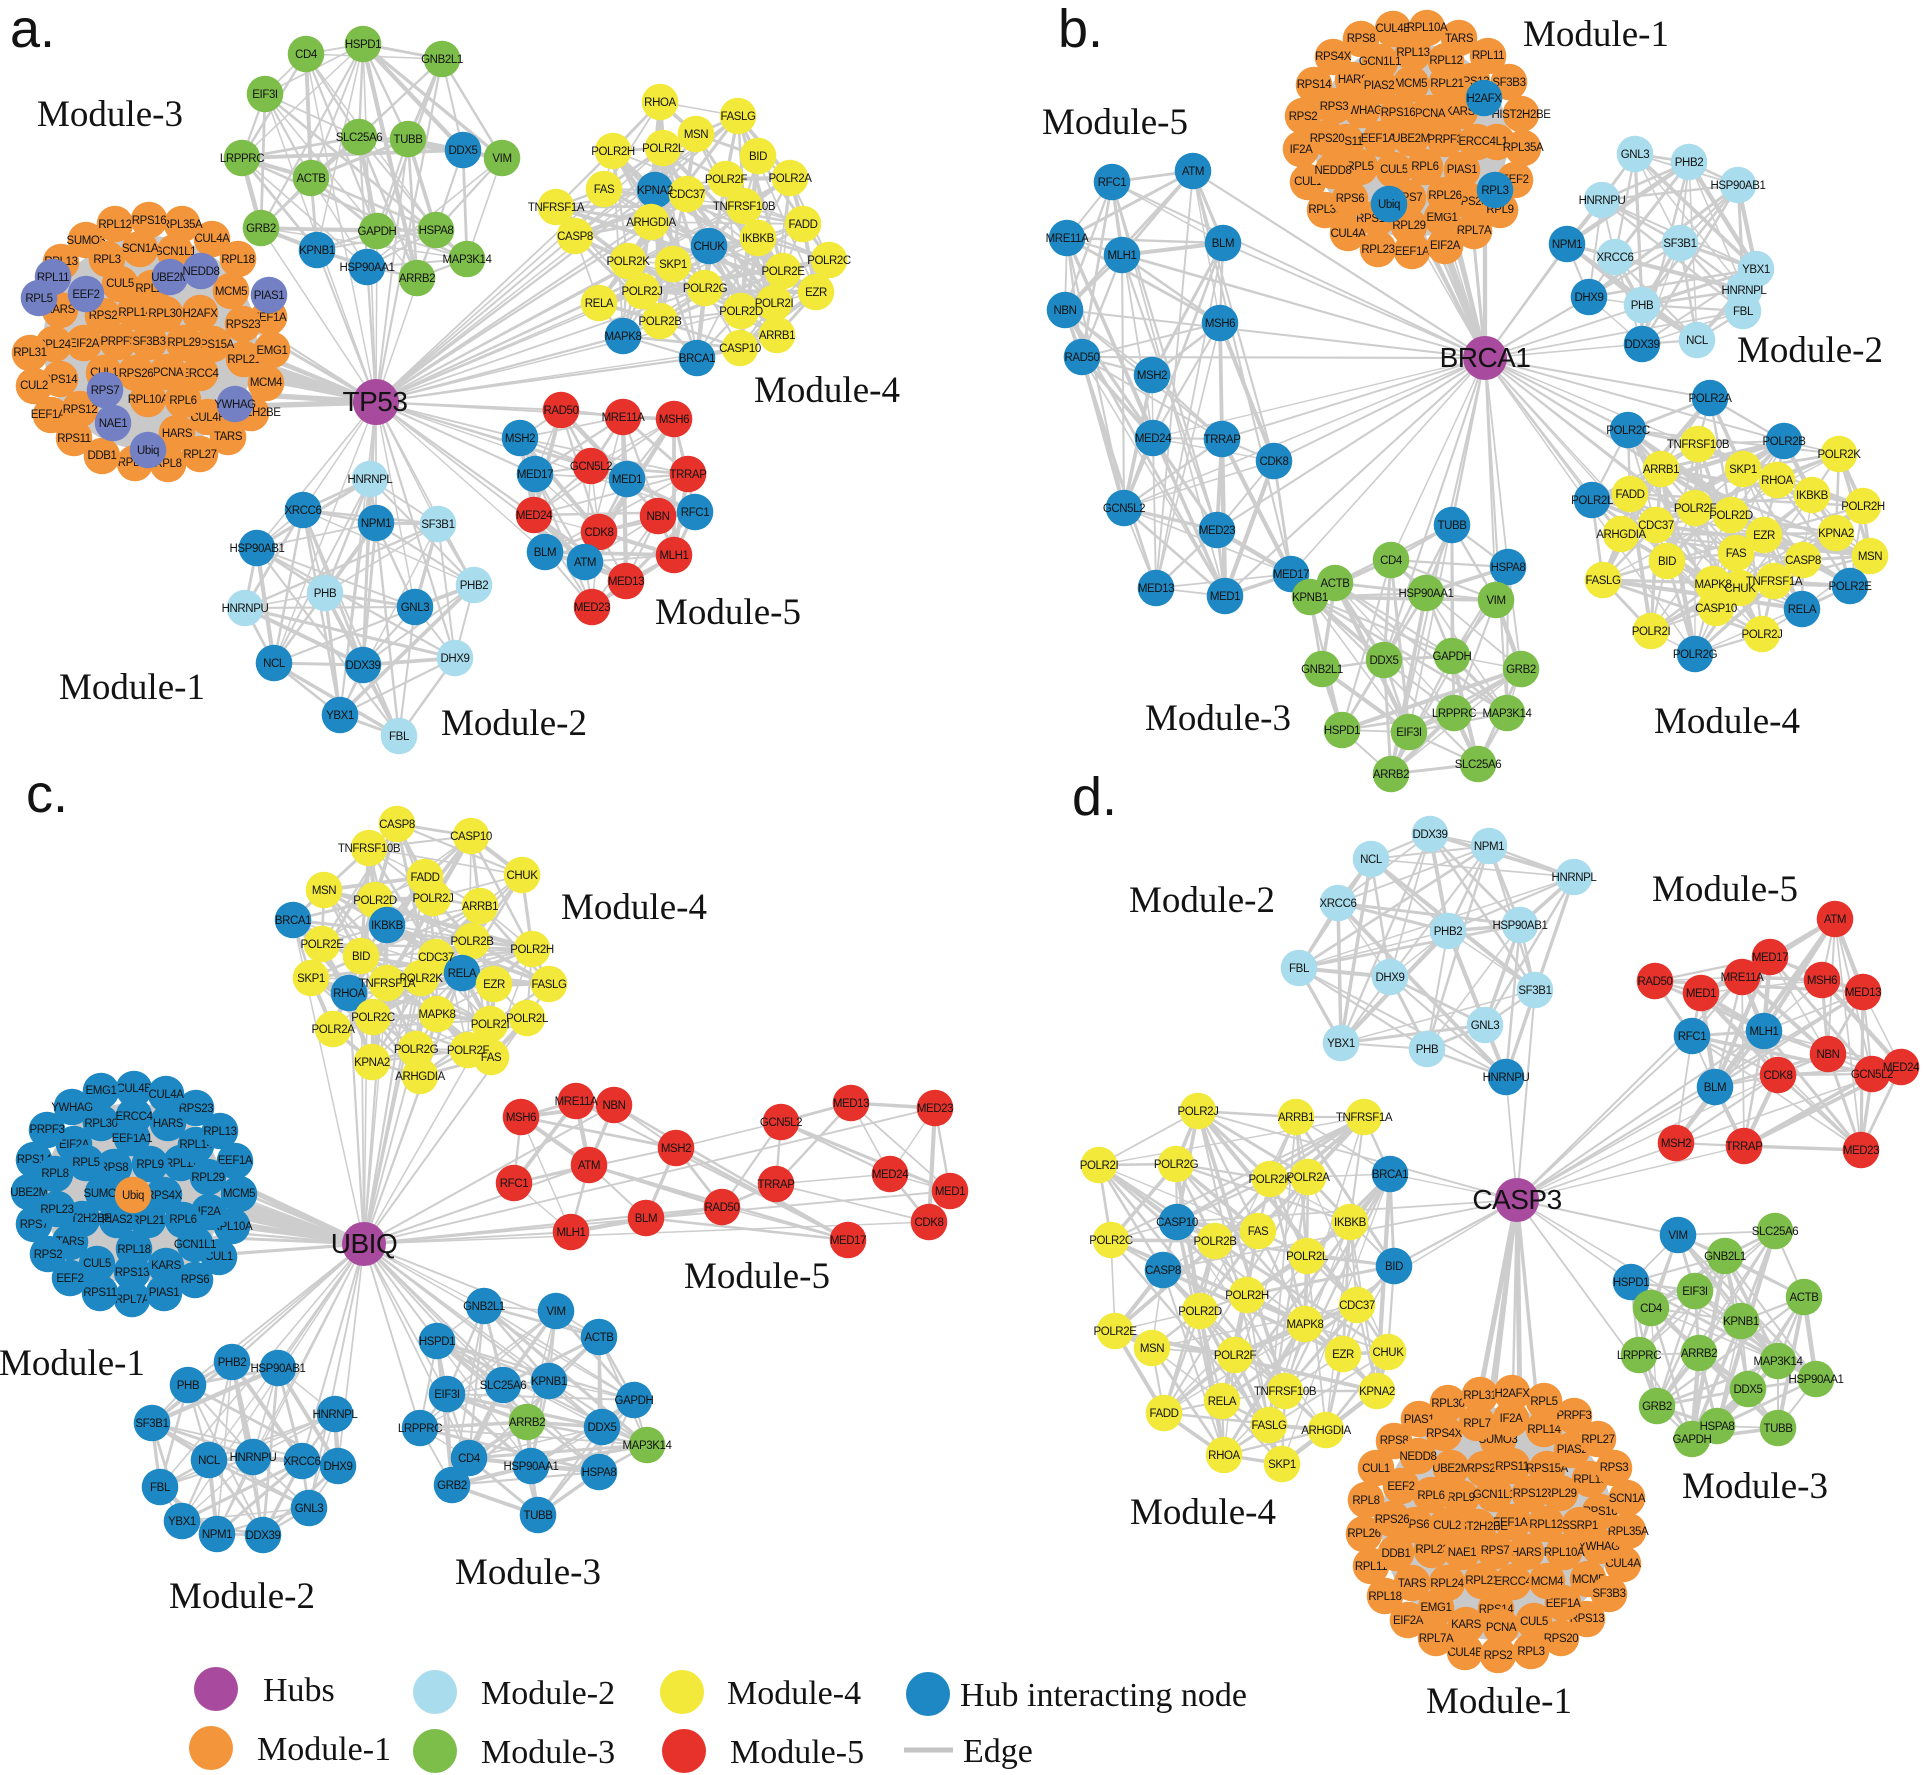 The image size is (1923, 1775). What do you see at coordinates (570, 1233) in the screenshot?
I see `svg-text: MLH1` at bounding box center [570, 1233].